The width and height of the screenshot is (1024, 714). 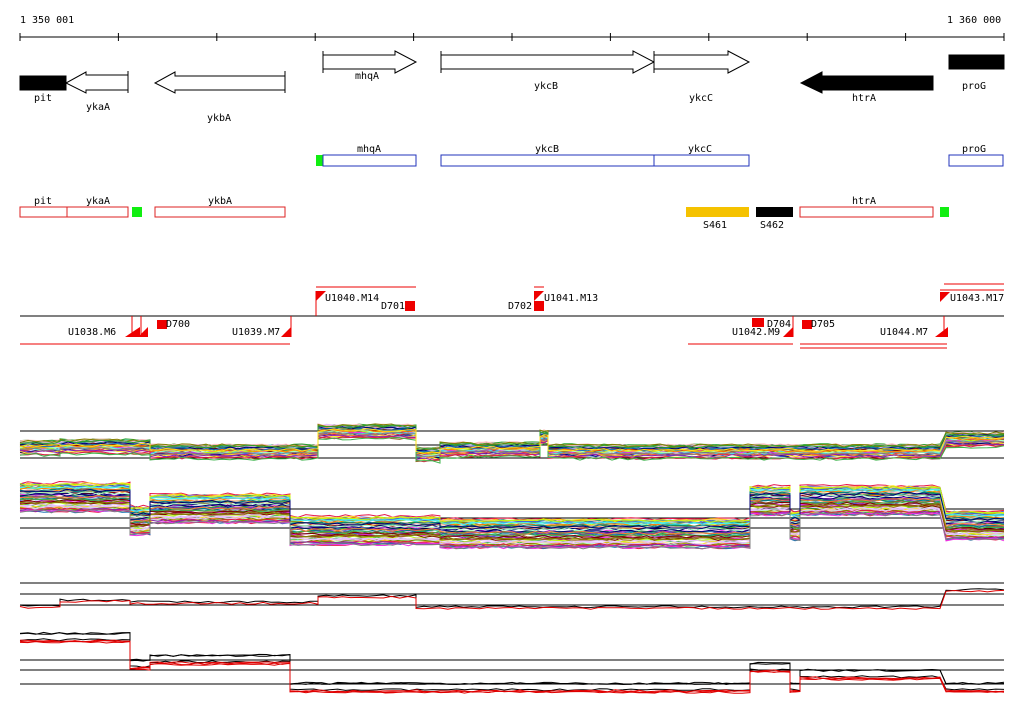 What do you see at coordinates (547, 160) in the screenshot?
I see `blue-box-ykcB` at bounding box center [547, 160].